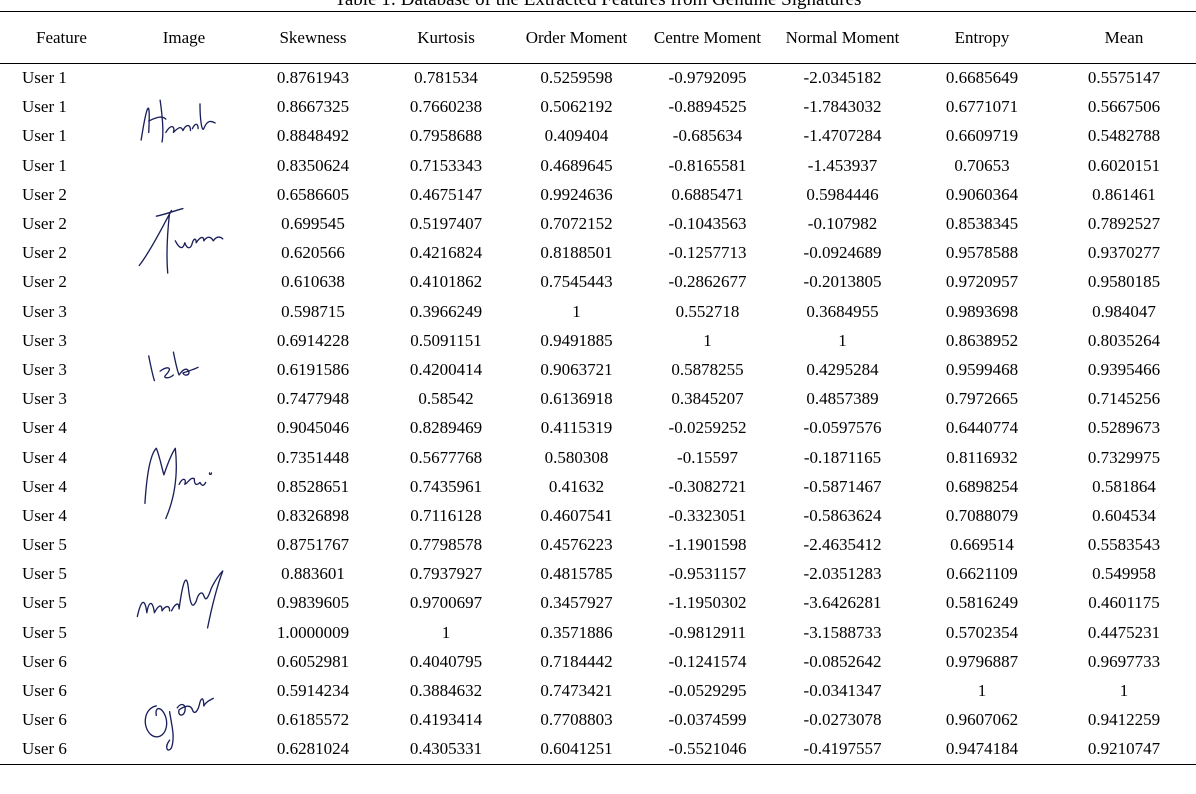 Image resolution: width=1196 pixels, height=794 pixels. What do you see at coordinates (576, 749) in the screenshot?
I see `value-cell: 0.6041251` at bounding box center [576, 749].